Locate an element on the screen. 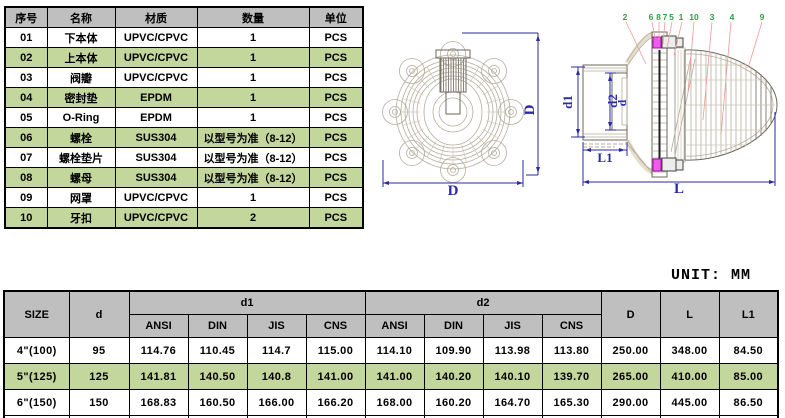 This screenshot has width=785, height=418. dims-cell: 168.83 is located at coordinates (158, 402).